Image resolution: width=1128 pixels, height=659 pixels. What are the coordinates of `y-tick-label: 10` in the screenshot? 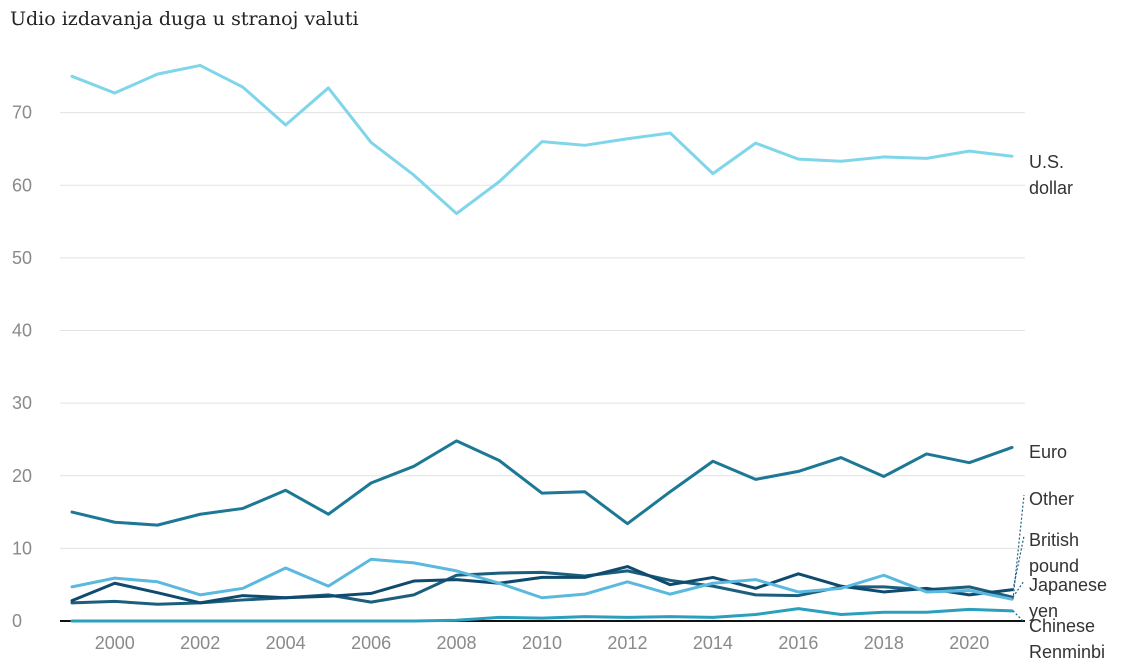 It's located at (22, 548).